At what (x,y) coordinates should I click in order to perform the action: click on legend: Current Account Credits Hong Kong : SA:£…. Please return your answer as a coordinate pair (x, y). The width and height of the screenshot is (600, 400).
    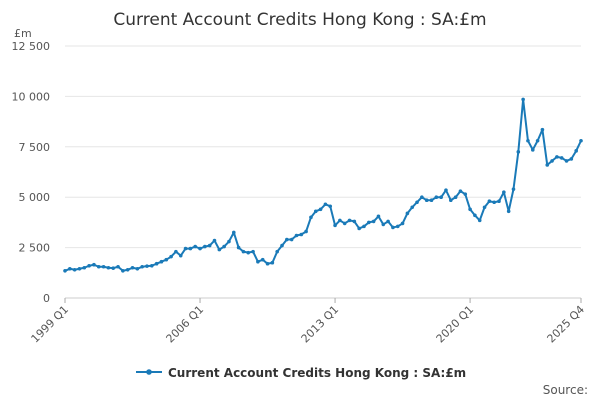
    Looking at the image, I should click on (301, 373).